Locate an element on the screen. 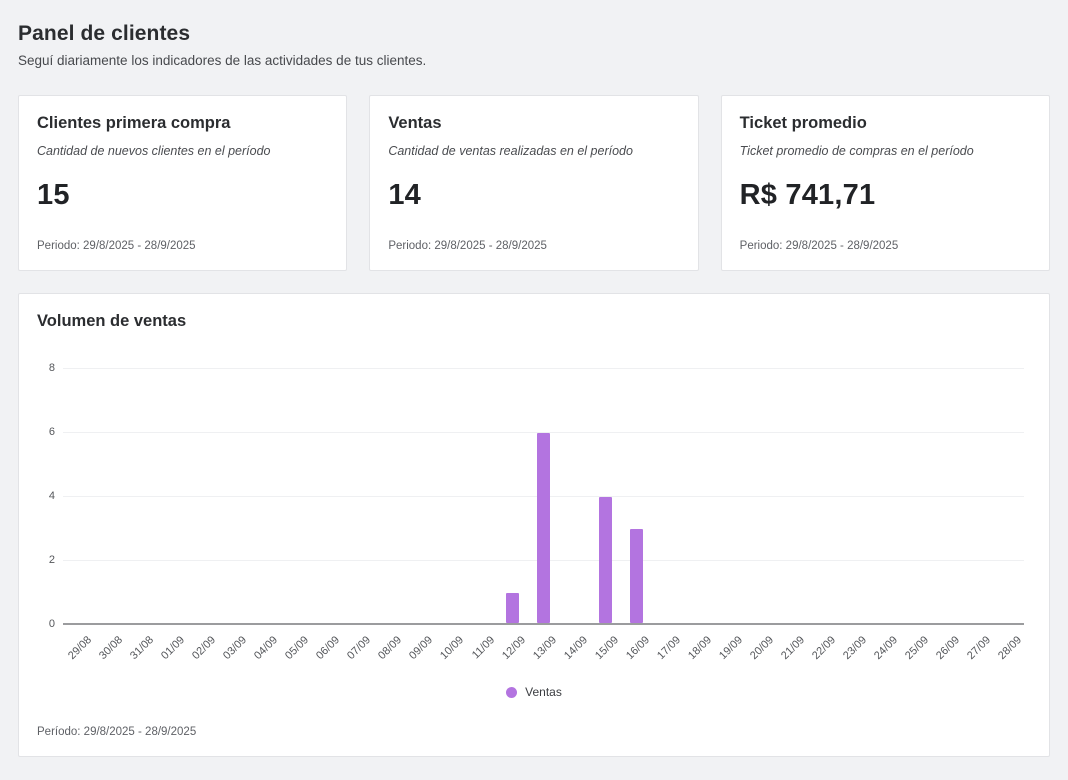 The height and width of the screenshot is (780, 1068). x-axis-tick-label: 09/09 is located at coordinates (421, 648).